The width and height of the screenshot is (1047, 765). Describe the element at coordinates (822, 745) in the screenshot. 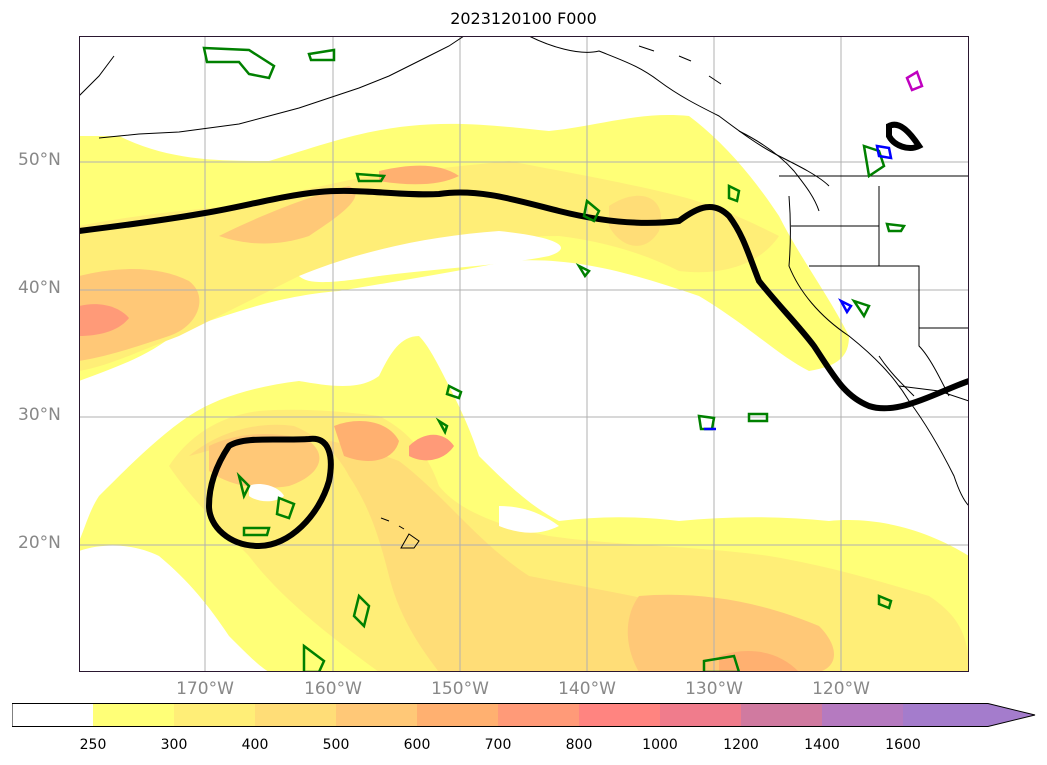

I see `colorbar-tick-label: 1400` at that location.